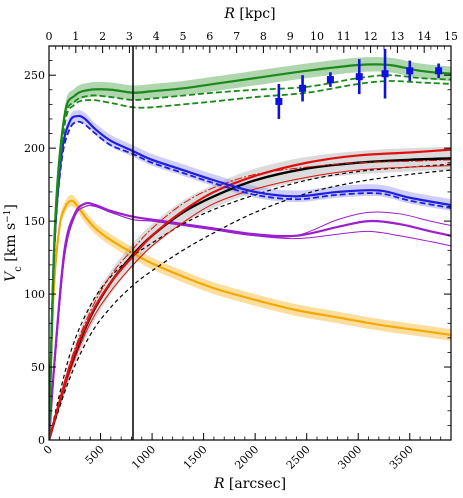  Describe the element at coordinates (424, 36) in the screenshot. I see `x-tick-label-top: 14` at that location.